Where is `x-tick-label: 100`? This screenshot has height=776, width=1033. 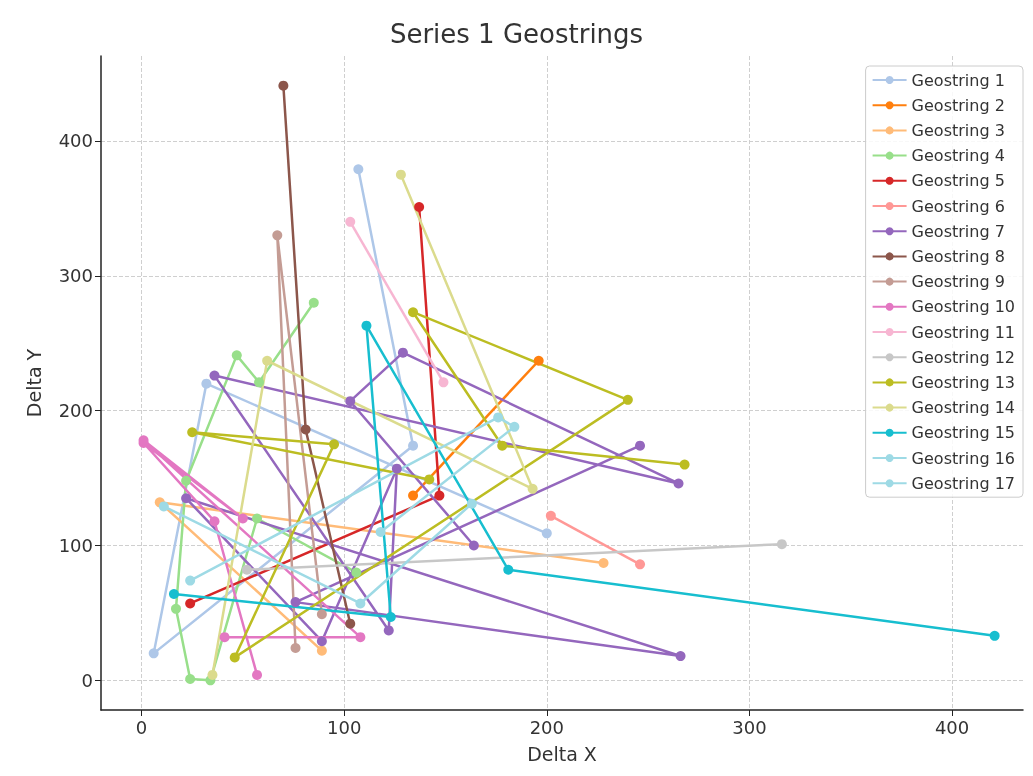 x-tick-label: 100 is located at coordinates (344, 727).